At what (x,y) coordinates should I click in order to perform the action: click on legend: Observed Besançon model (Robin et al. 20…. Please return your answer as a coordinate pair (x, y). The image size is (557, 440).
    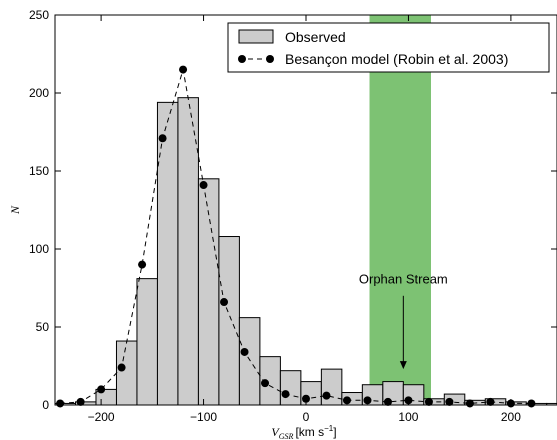
    Looking at the image, I should click on (388, 47).